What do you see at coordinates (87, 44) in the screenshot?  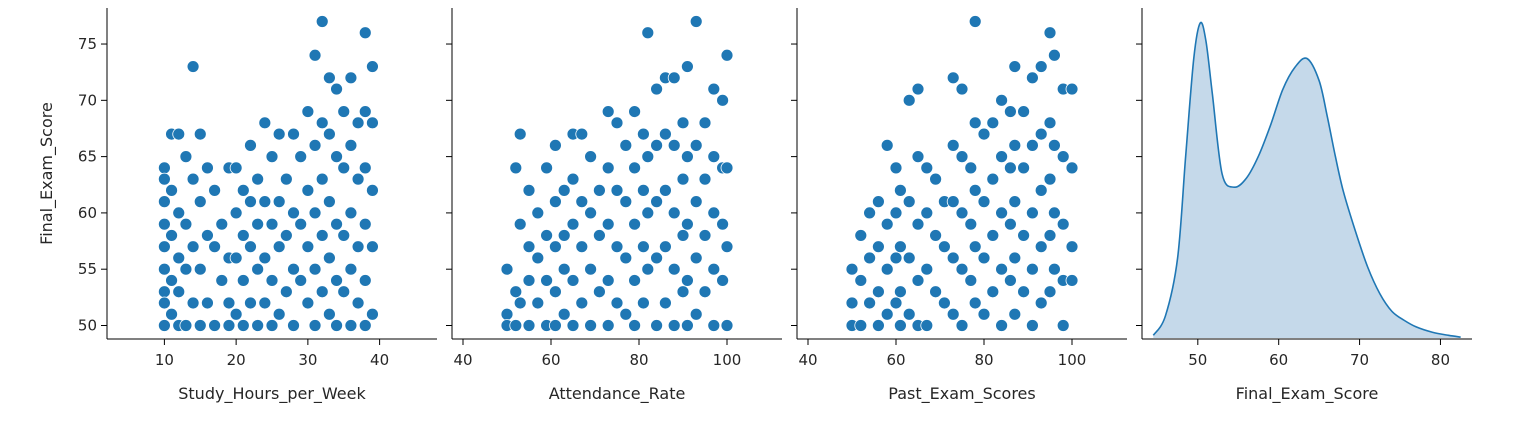 I see `y-tick-label: 75` at bounding box center [87, 44].